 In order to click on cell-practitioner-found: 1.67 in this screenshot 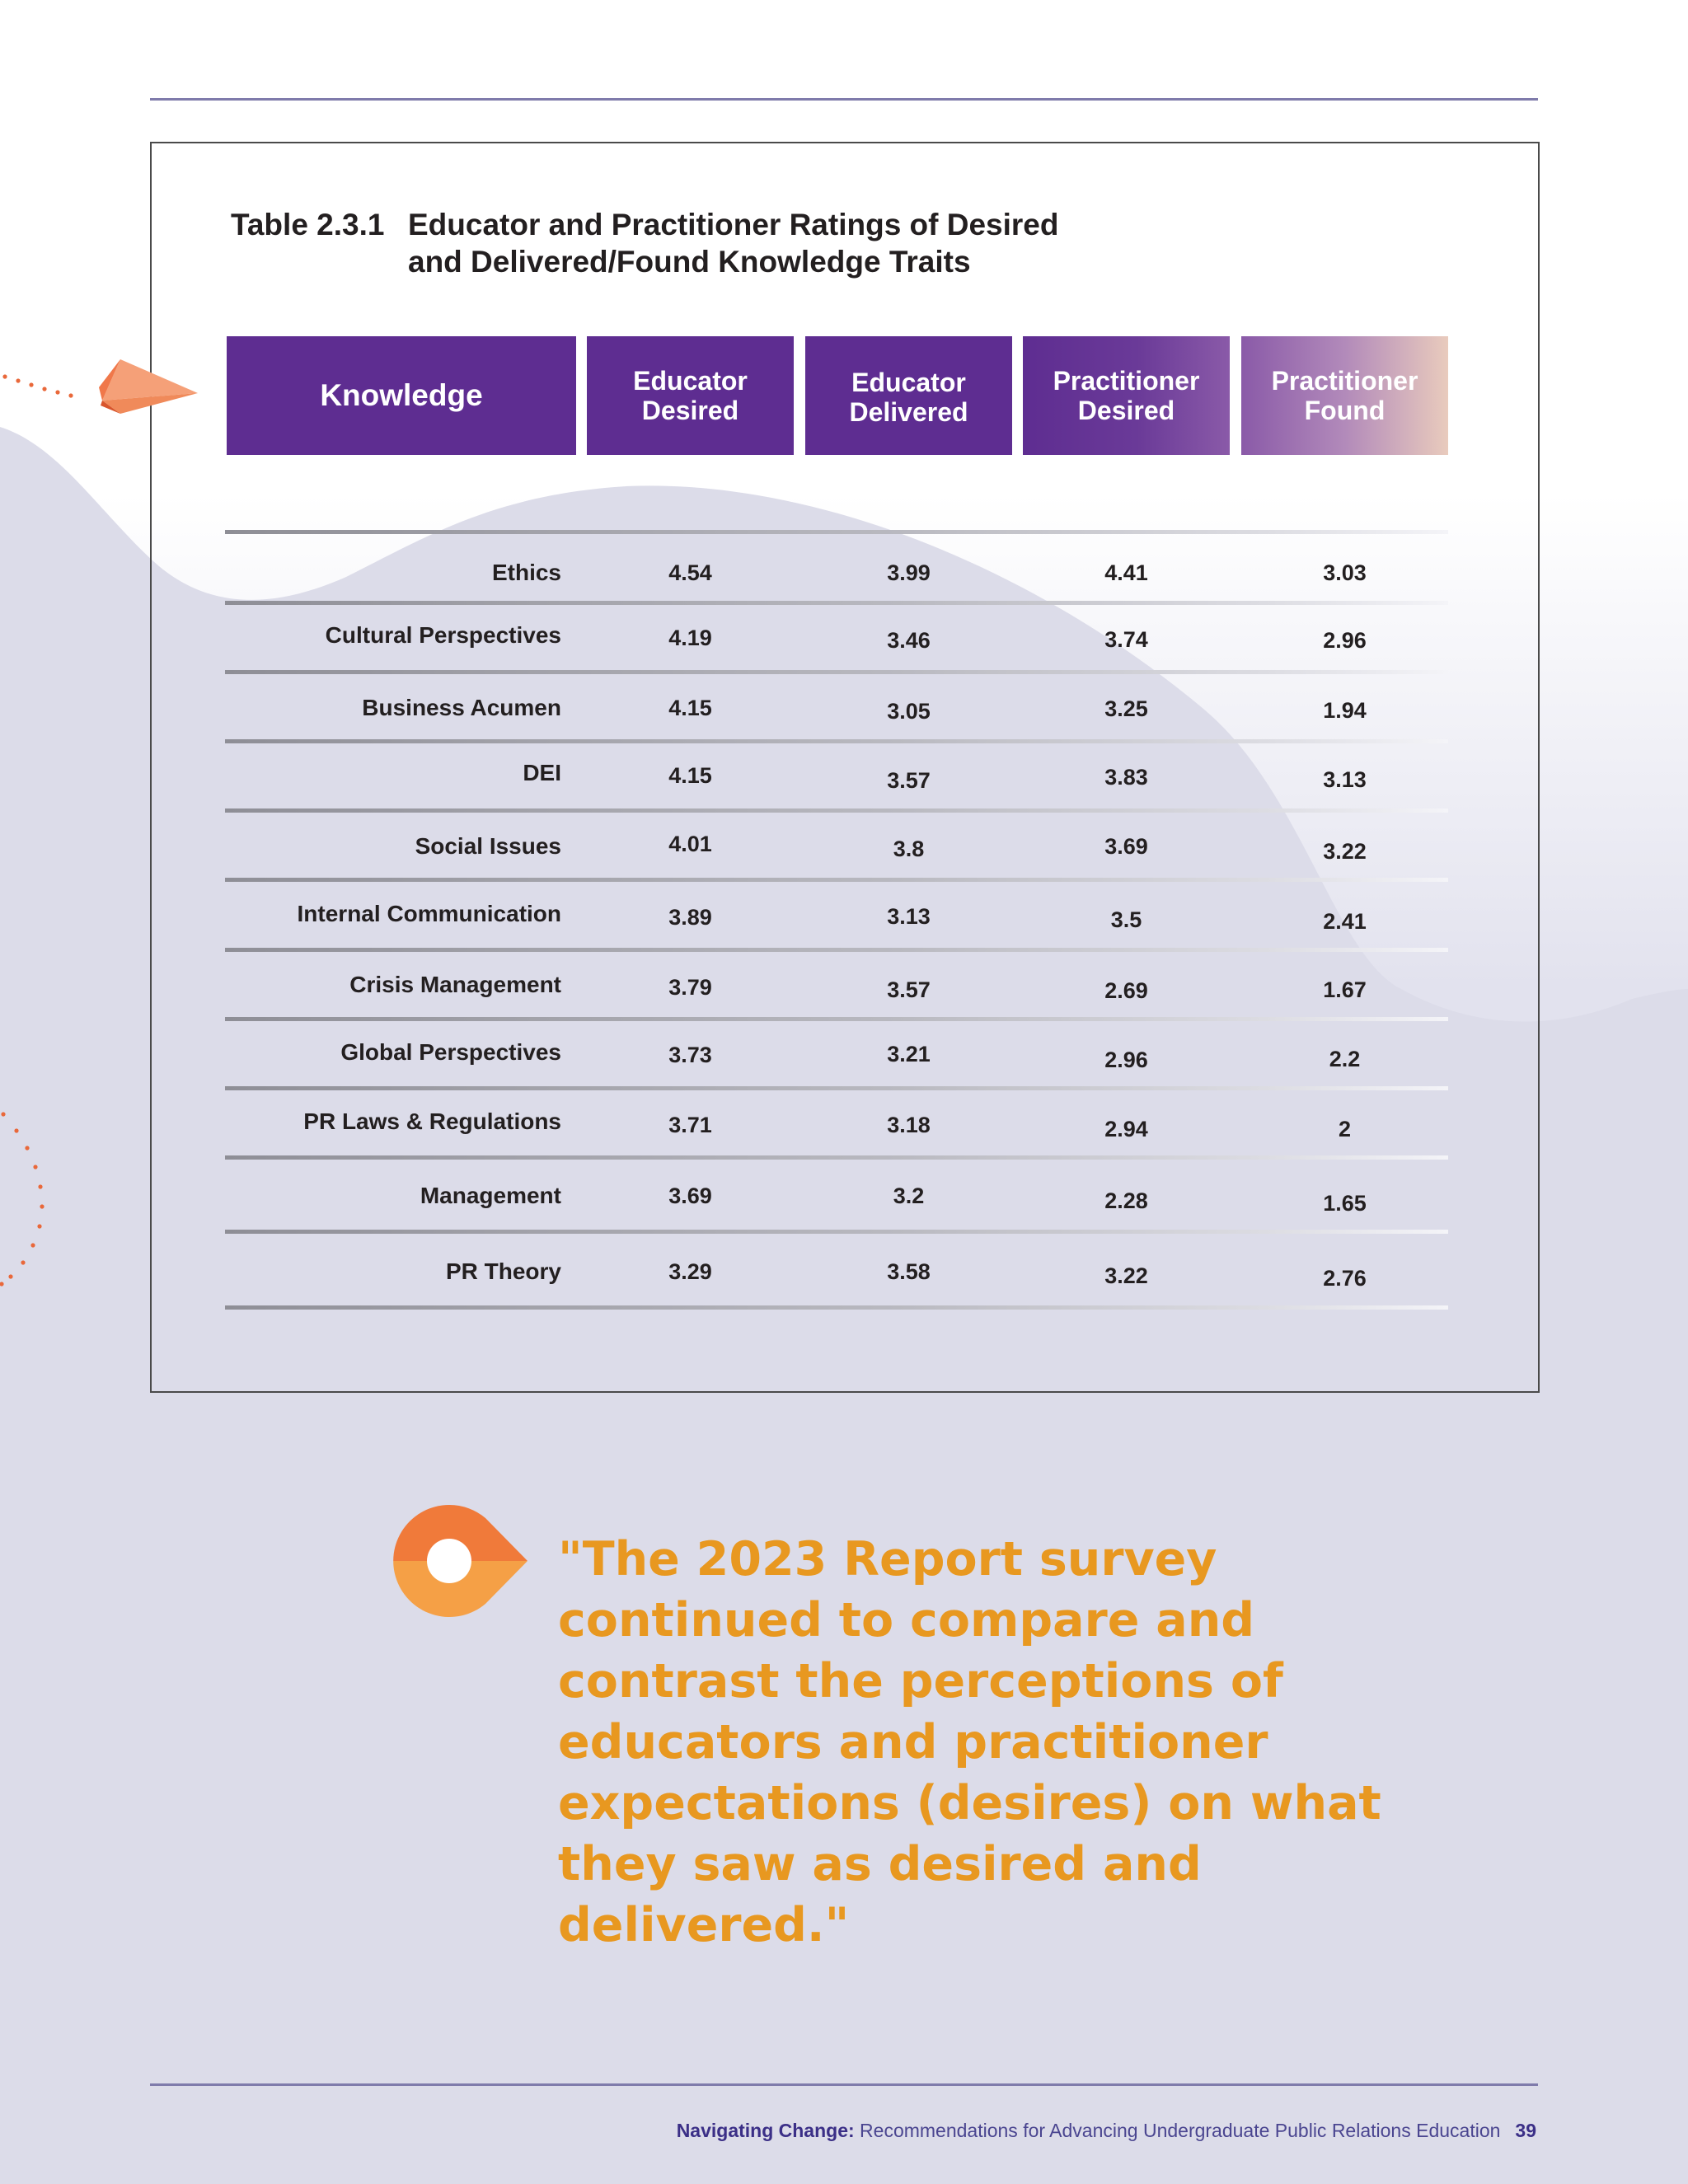, I will do `click(1345, 989)`.